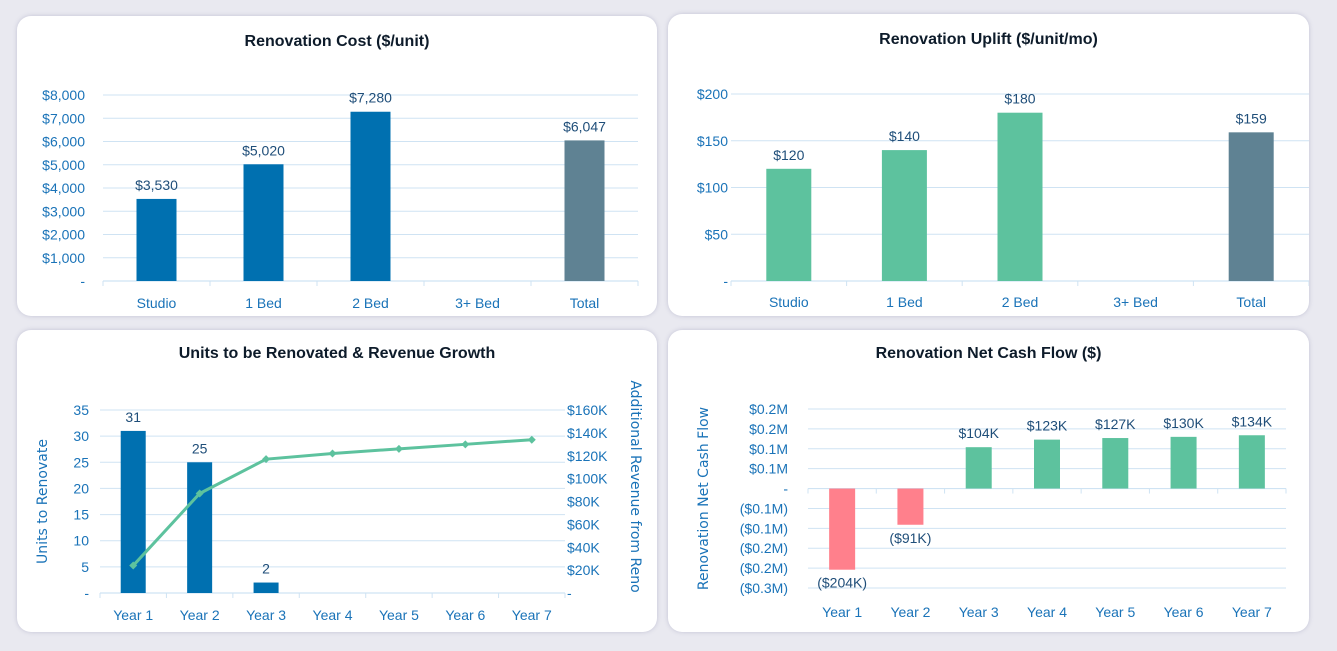  What do you see at coordinates (712, 94) in the screenshot?
I see `y-tick-label: $200` at bounding box center [712, 94].